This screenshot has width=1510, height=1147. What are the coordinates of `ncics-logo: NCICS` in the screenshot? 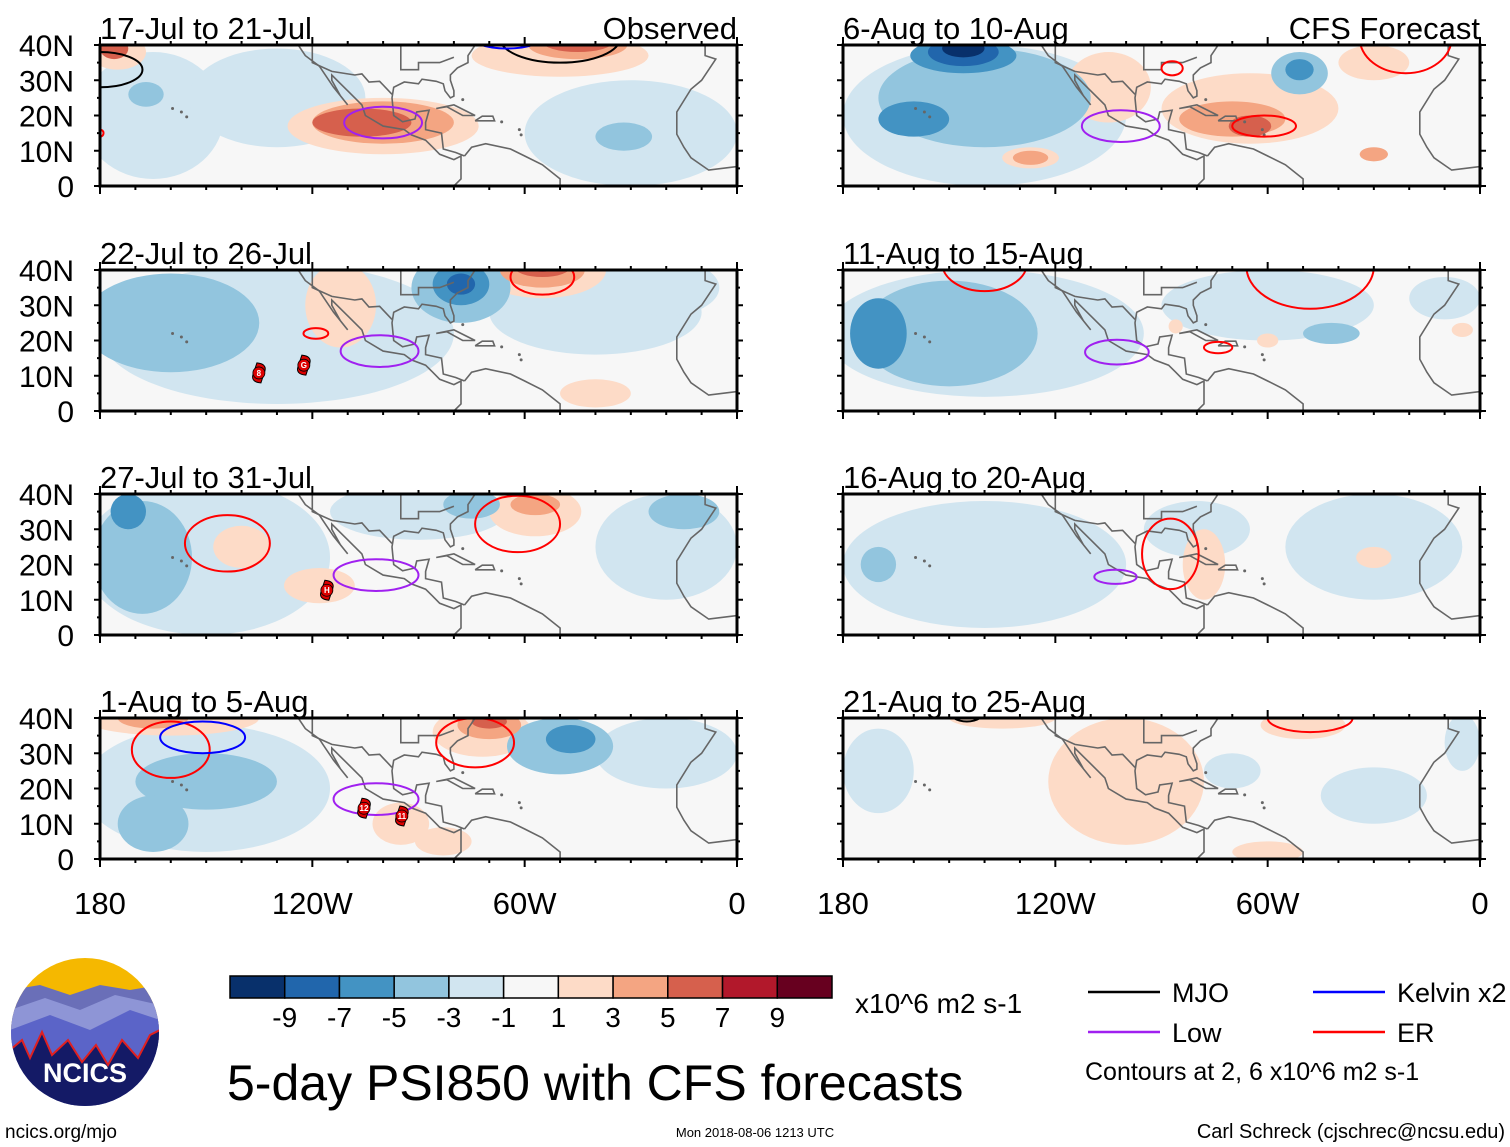 It's located at (85, 1032).